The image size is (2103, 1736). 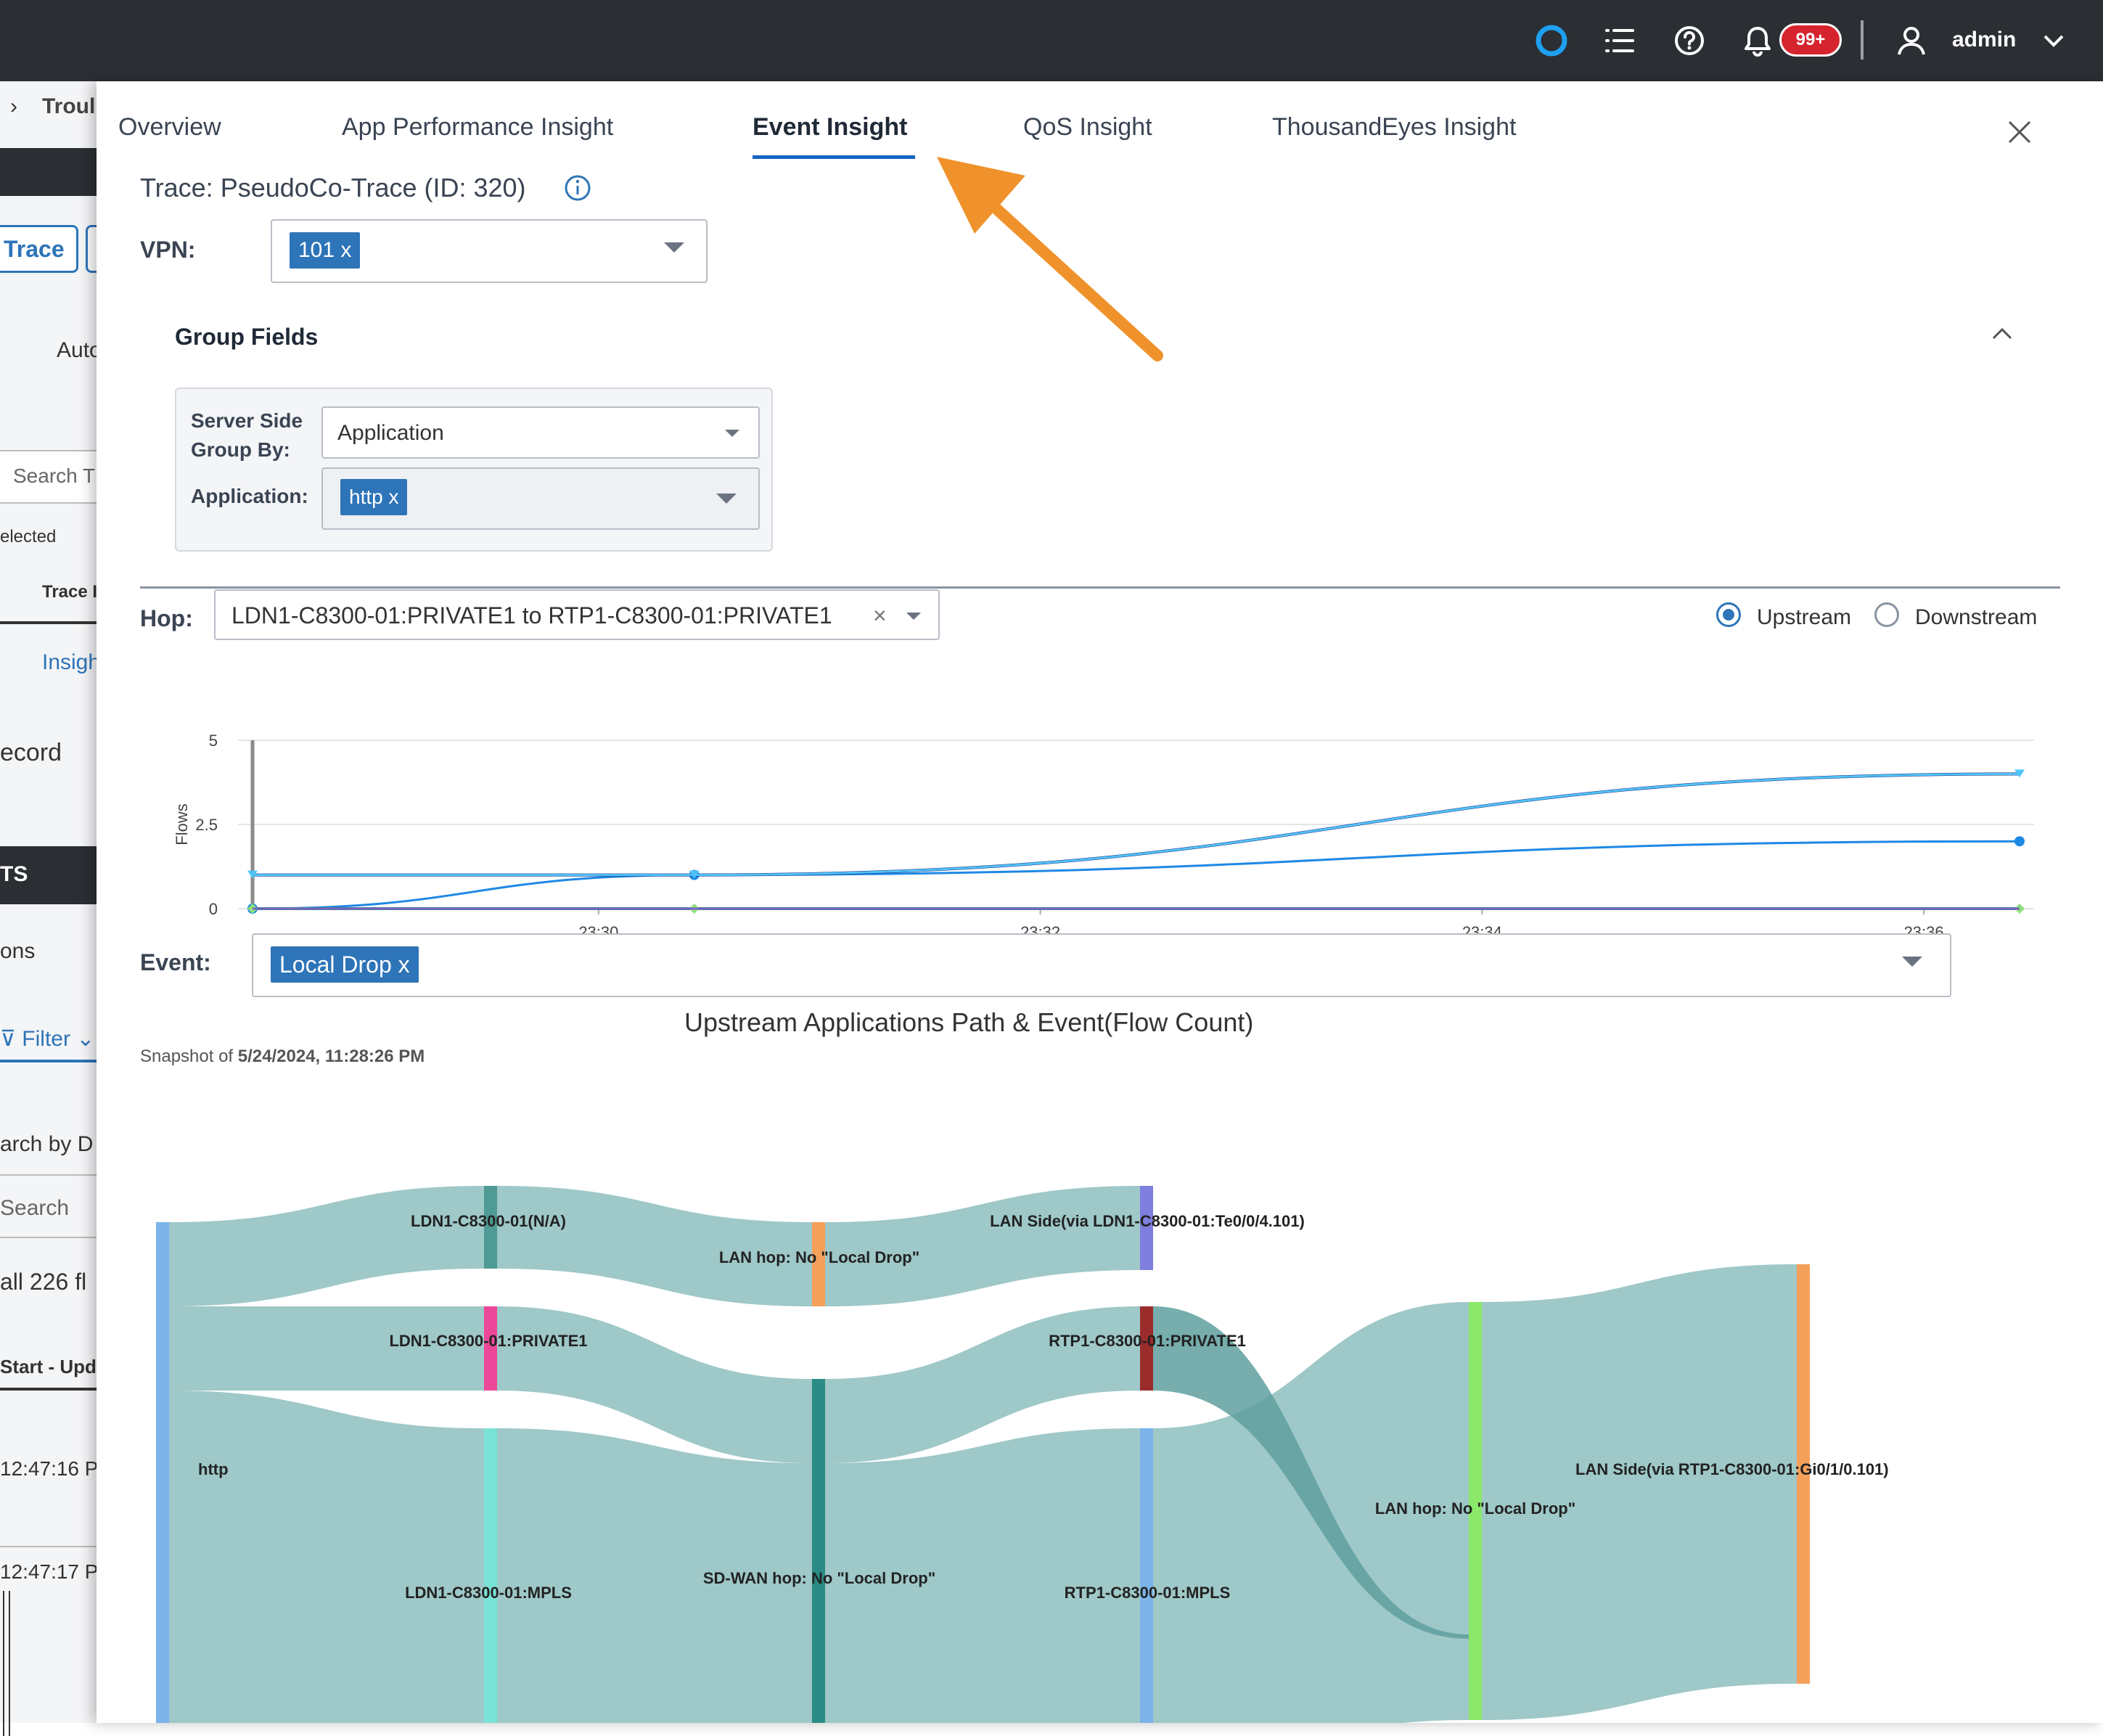 I want to click on sankey-node-label: LAN Side(via RTP1-C8300-01:Gi0/1/0.101), so click(x=1732, y=1469).